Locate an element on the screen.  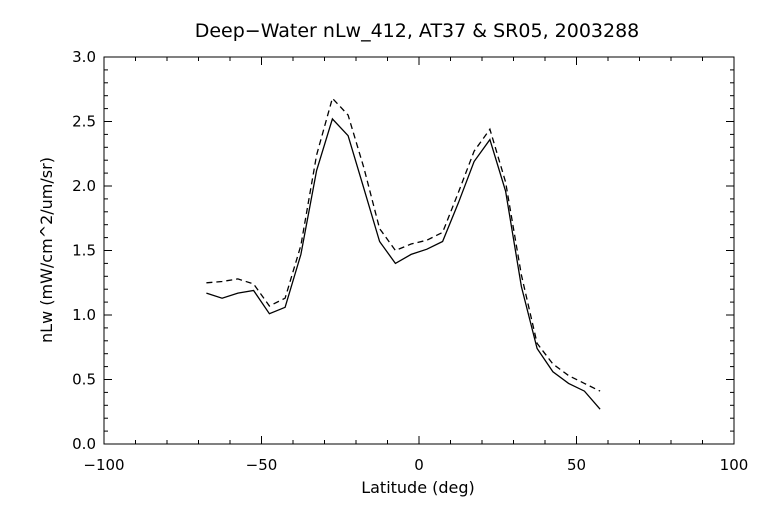
y-tick-label: 1.5 is located at coordinates (84, 251).